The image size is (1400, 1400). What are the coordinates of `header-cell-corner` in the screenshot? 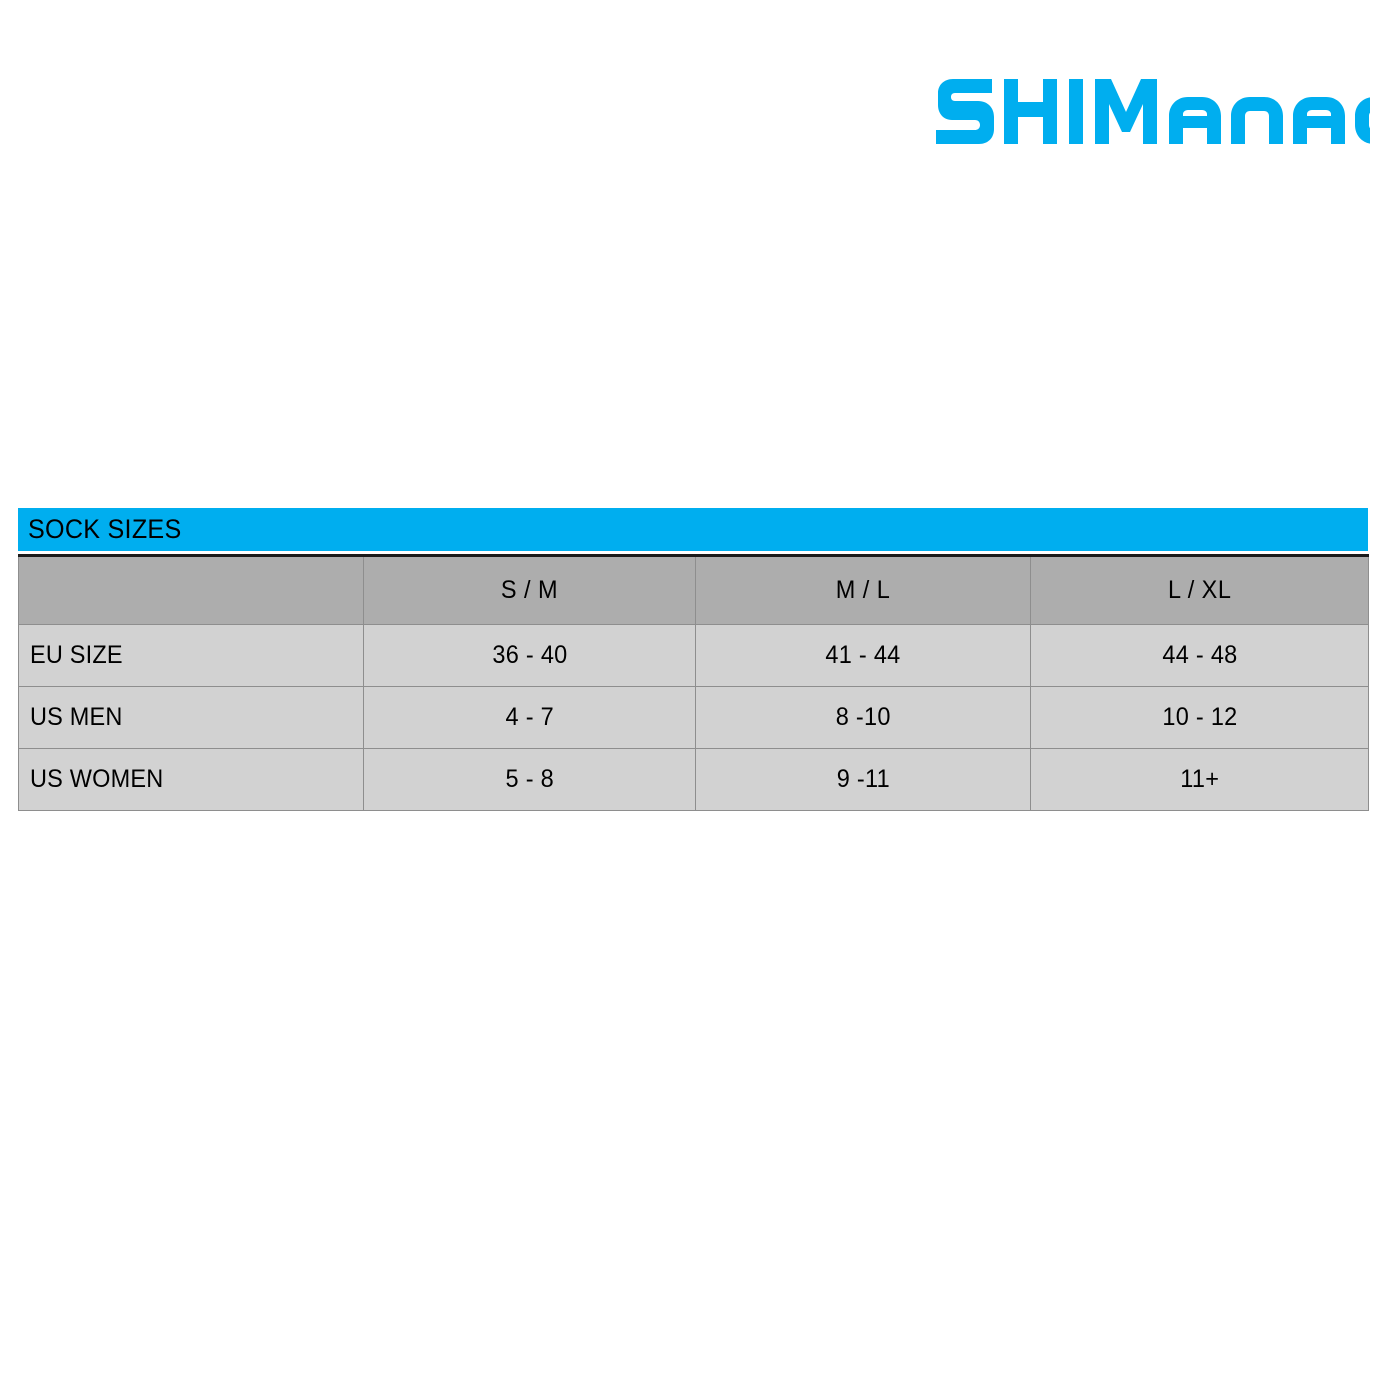 It's located at (191, 590).